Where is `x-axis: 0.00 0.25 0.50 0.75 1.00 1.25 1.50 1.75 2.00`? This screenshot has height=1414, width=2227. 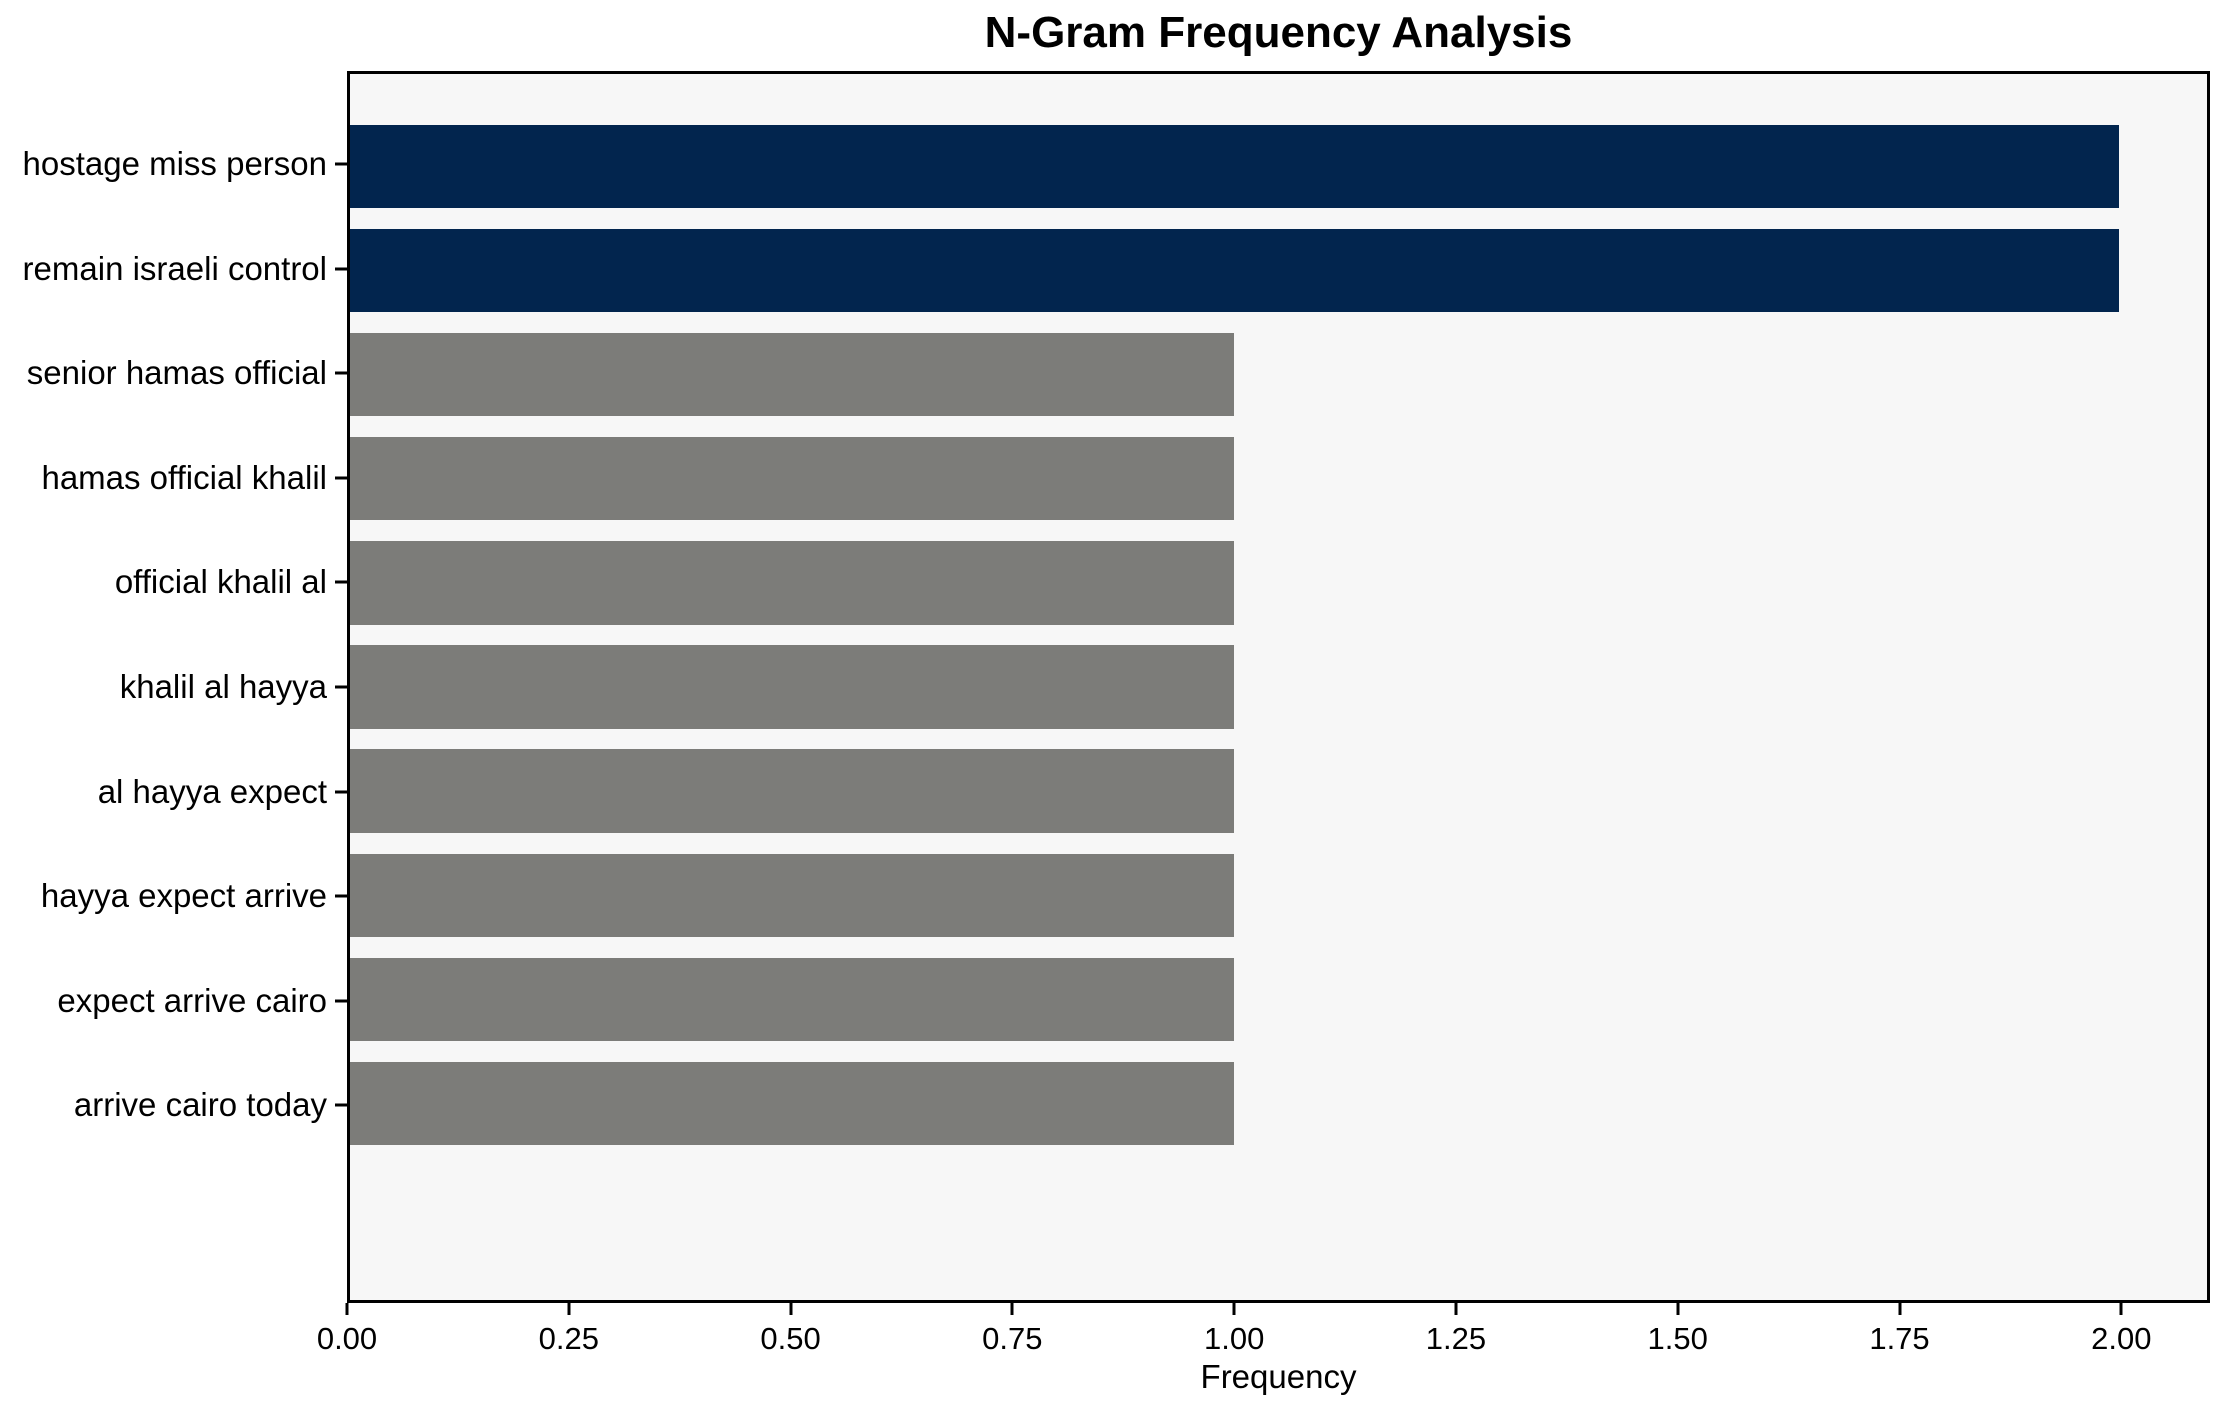
x-axis: 0.00 0.25 0.50 0.75 1.00 1.25 1.50 1.75 2.00 is located at coordinates (1263, 1353).